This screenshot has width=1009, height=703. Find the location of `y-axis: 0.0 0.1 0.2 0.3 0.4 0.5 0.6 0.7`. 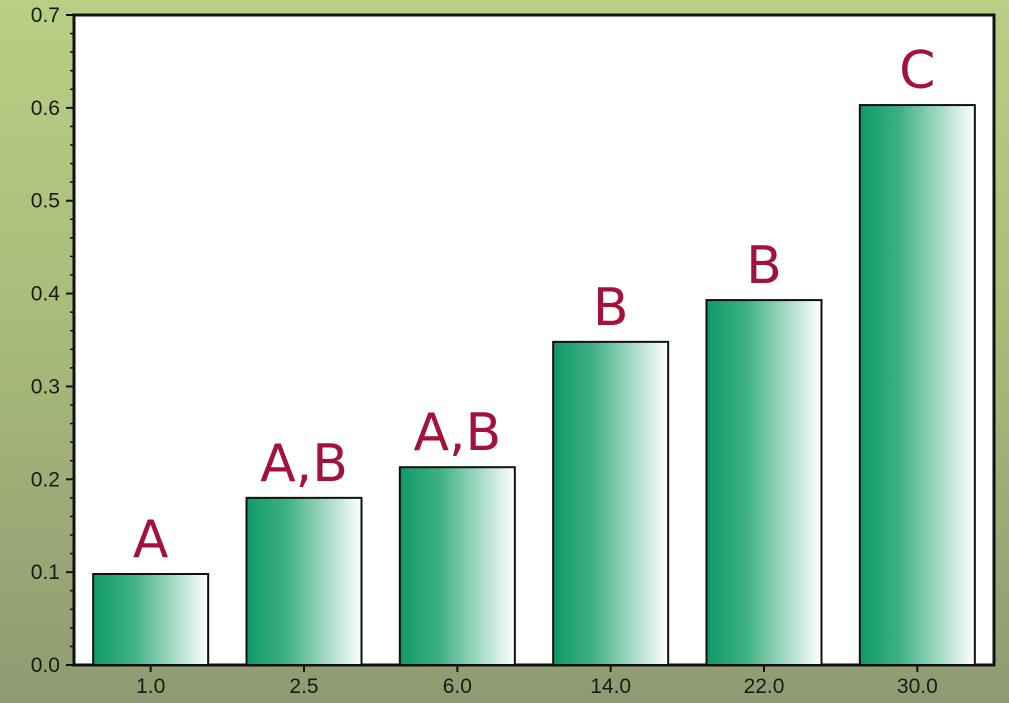

y-axis: 0.0 0.1 0.2 0.3 0.4 0.5 0.6 0.7 is located at coordinates (52, 340).